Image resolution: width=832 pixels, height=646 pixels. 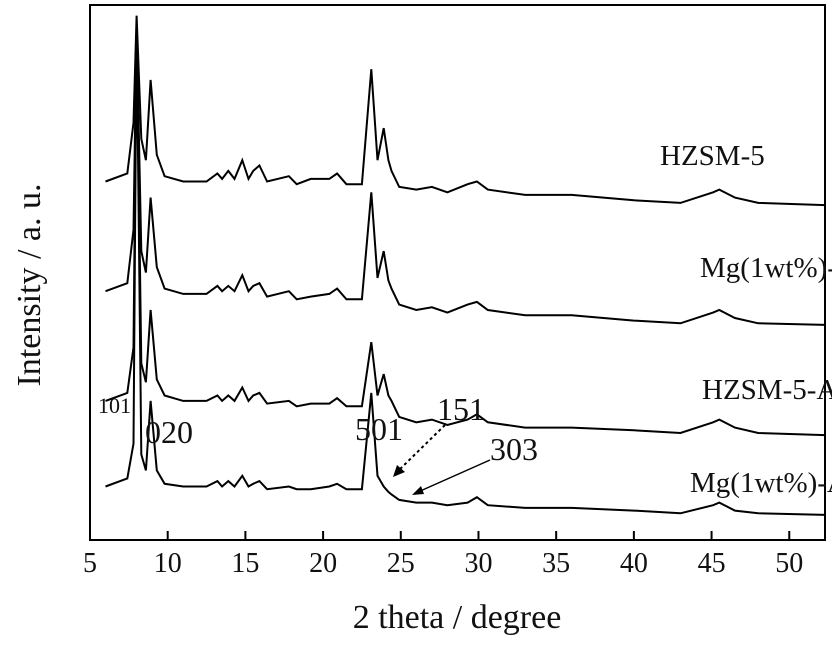 I want to click on x-tick-label: 45, so click(x=712, y=563).